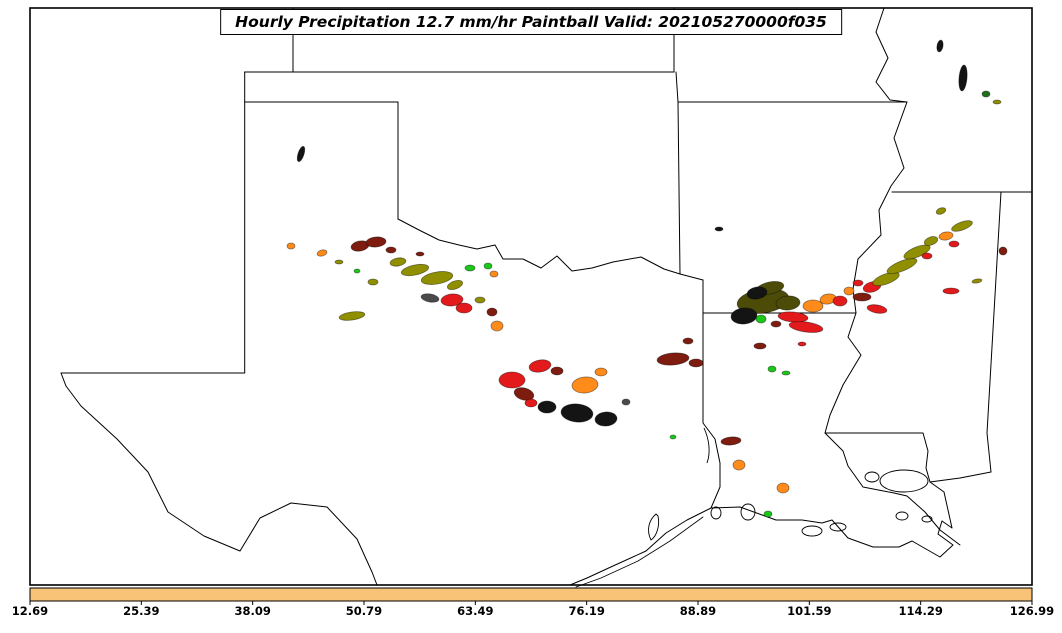 The width and height of the screenshot is (1062, 633). What do you see at coordinates (716, 513) in the screenshot?
I see `lake-sabine` at bounding box center [716, 513].